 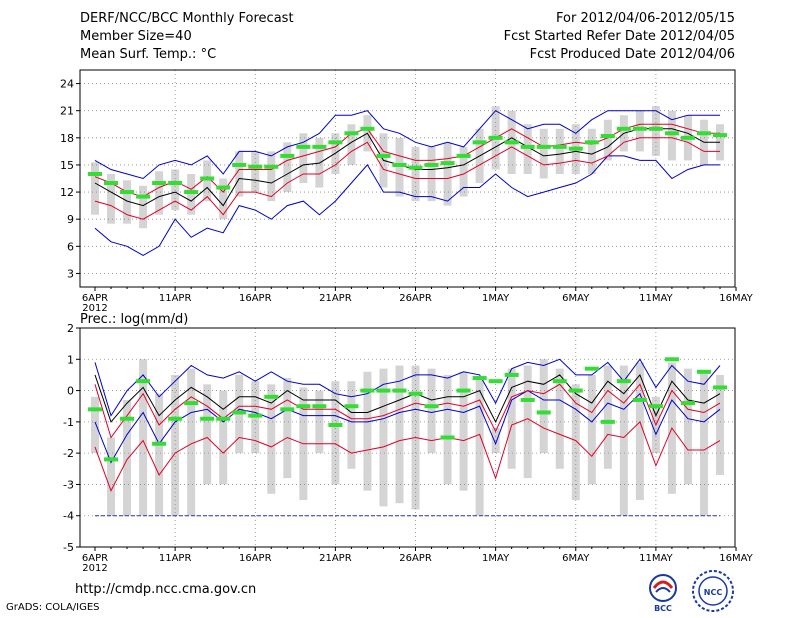 What do you see at coordinates (166, 589) in the screenshot?
I see `source-url: http://cmdp.ncc.cma.gov.cn` at bounding box center [166, 589].